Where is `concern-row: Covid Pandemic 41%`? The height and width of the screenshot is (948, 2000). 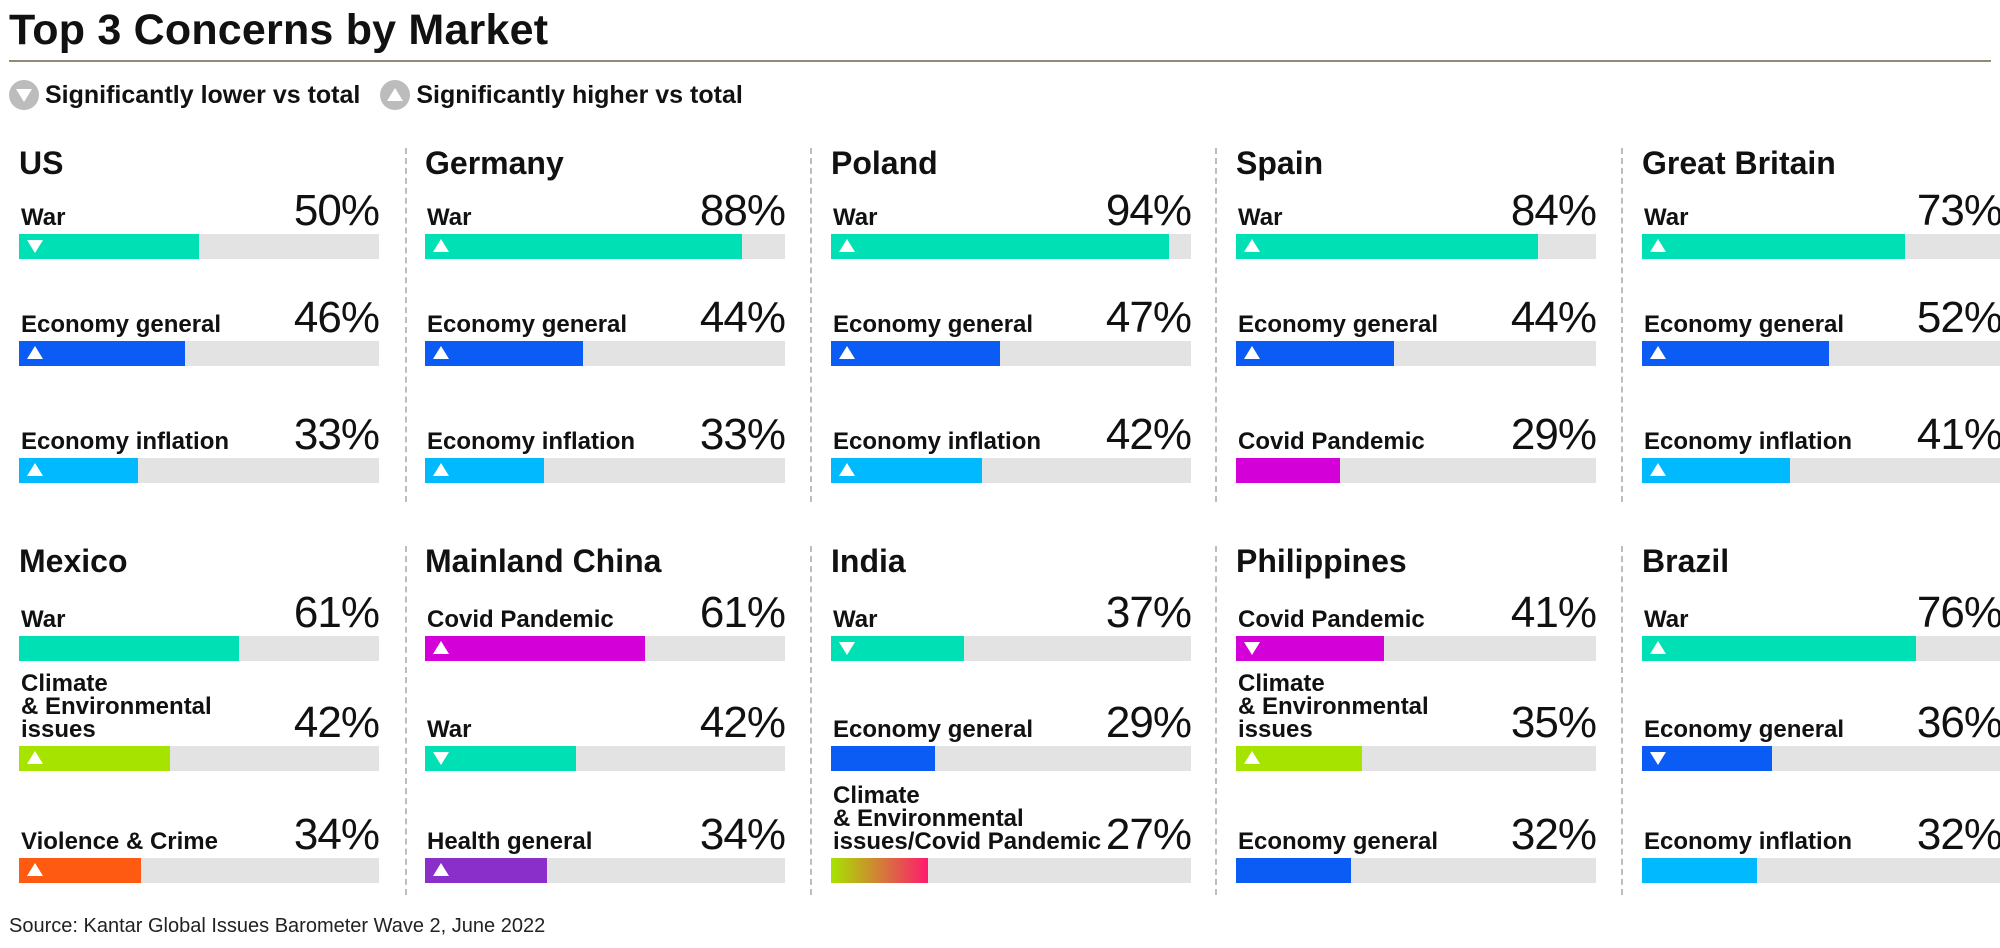
concern-row: Covid Pandemic 41% is located at coordinates (1416, 601).